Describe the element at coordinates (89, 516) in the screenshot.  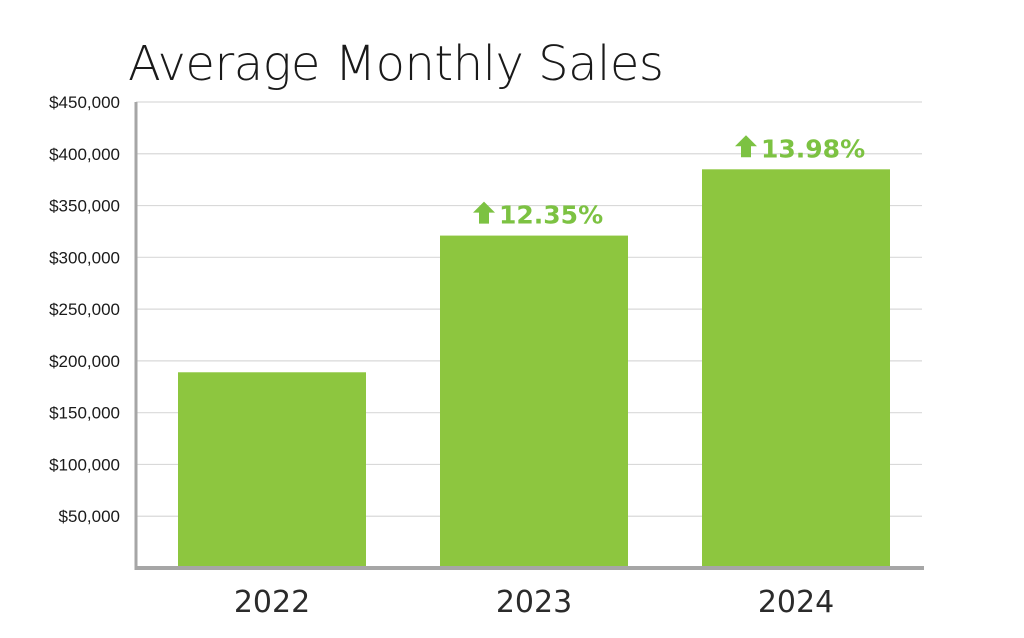
I see `y-tick-label: $50,000` at that location.